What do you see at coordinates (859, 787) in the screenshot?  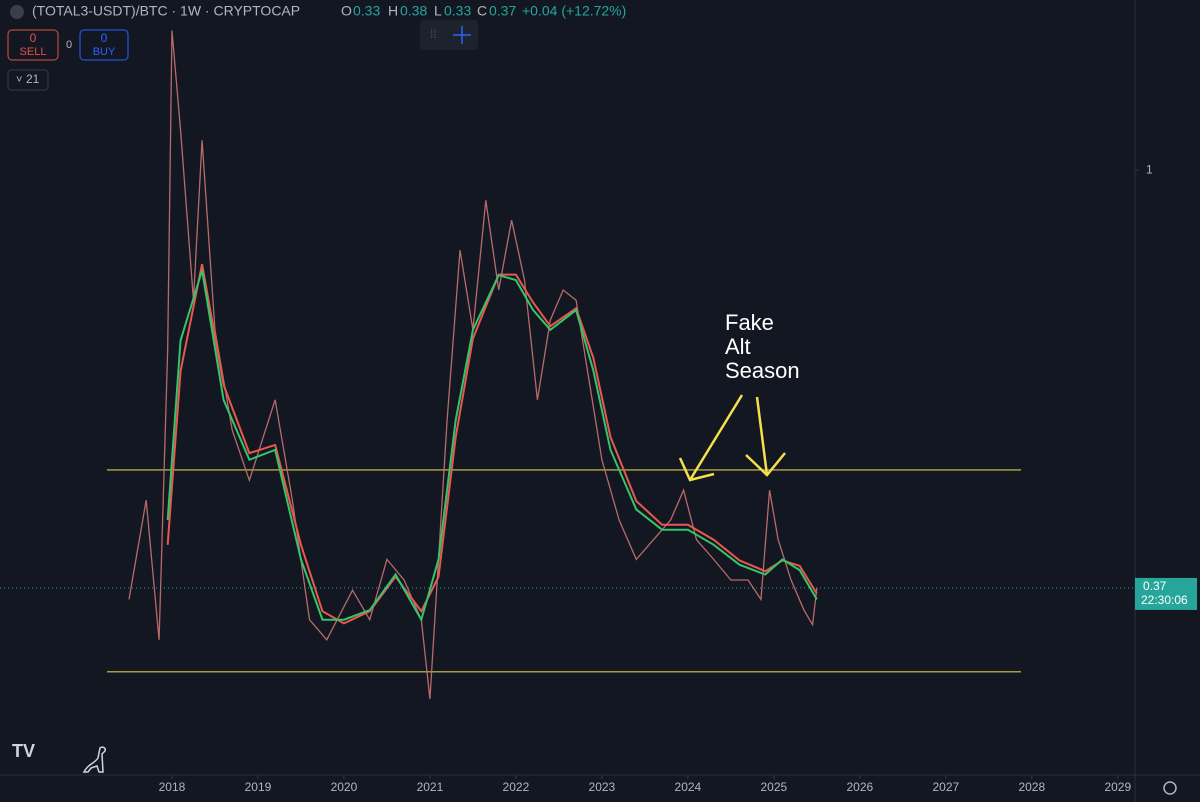 I see `x-tick-label: 2026` at bounding box center [859, 787].